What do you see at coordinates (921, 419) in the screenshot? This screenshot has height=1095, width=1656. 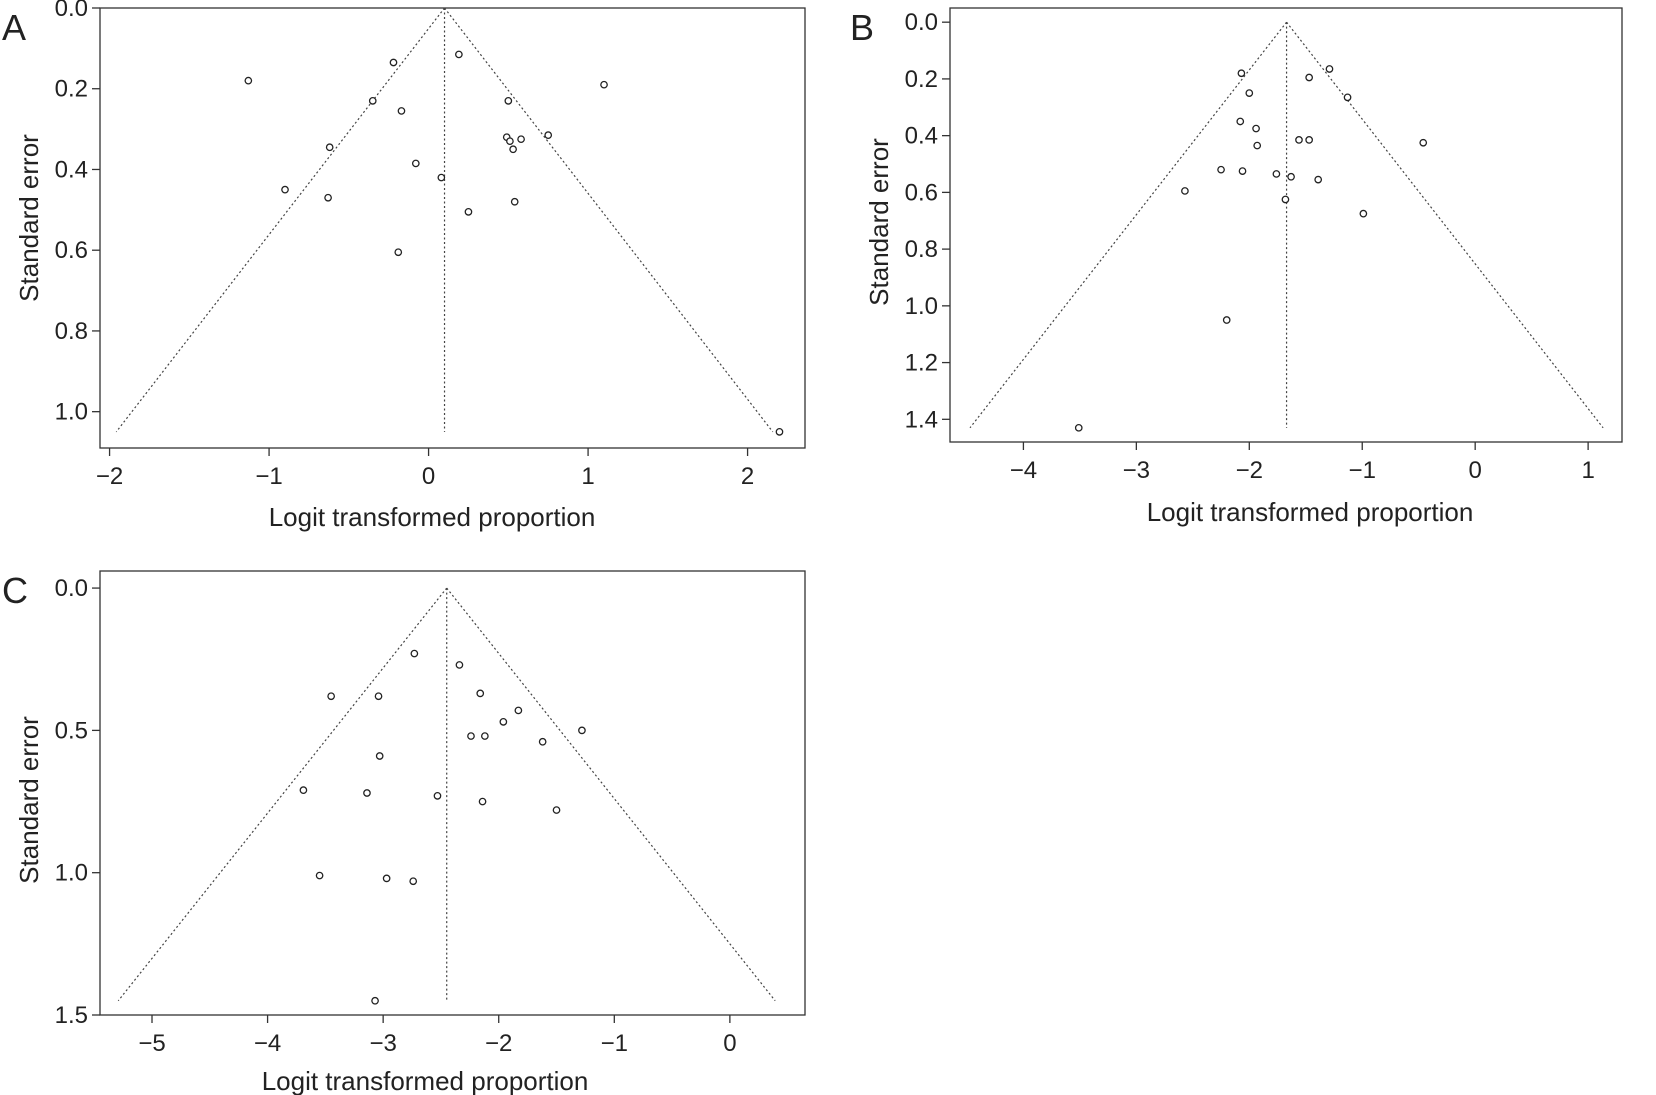 I see `y-tick-label: 1.4` at bounding box center [921, 419].